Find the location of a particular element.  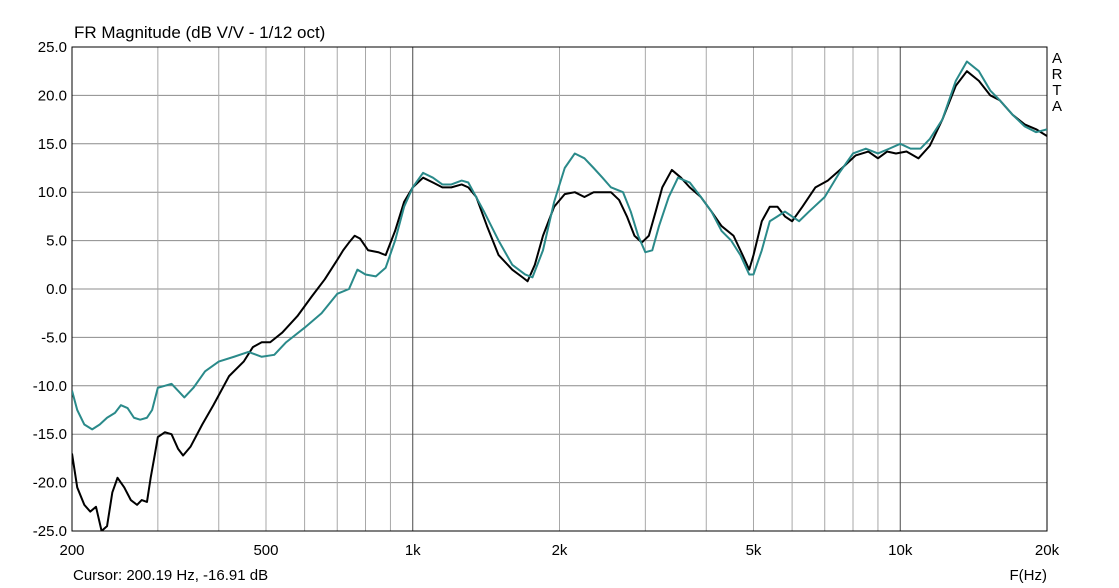

x-axis-label: F(Hz) is located at coordinates (1029, 575).